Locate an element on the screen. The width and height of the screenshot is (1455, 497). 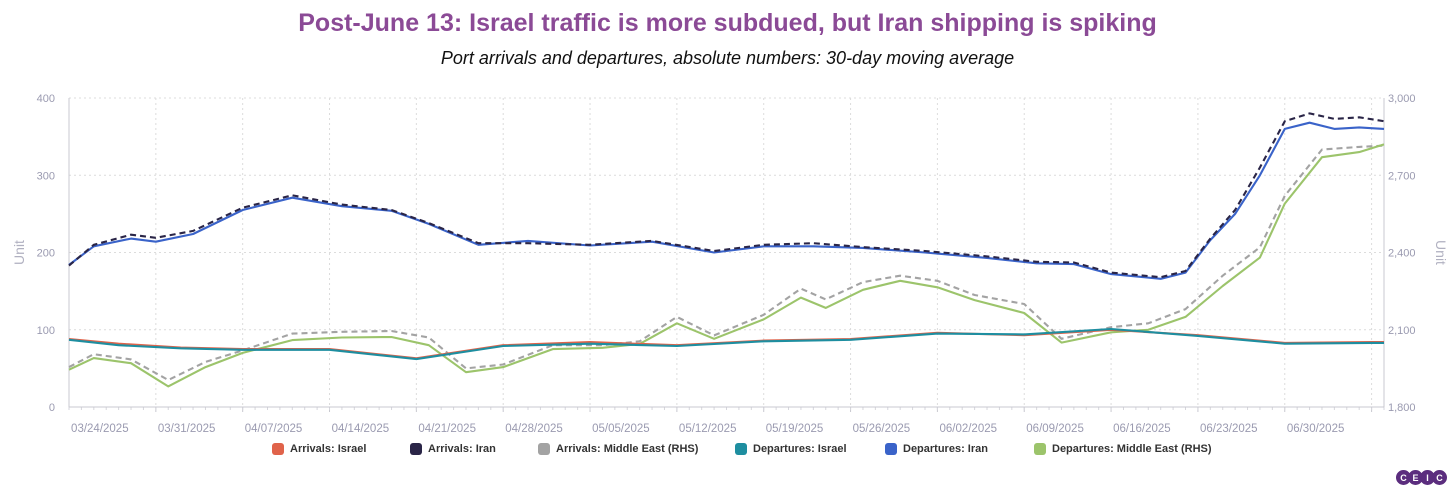
x-tick-label: 05/12/2025 is located at coordinates (708, 429).